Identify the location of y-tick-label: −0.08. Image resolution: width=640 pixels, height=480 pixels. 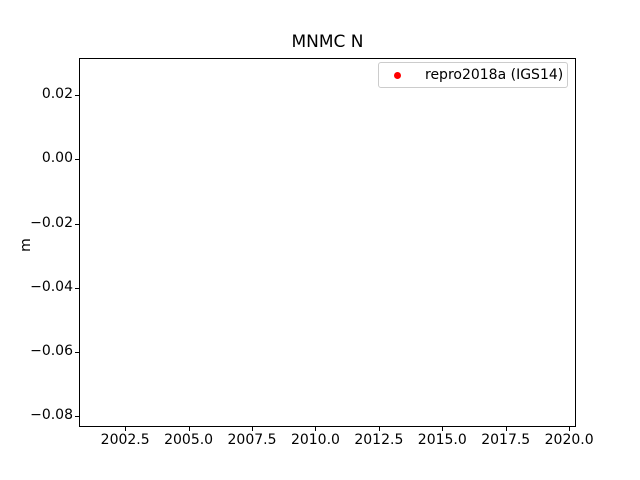
(51, 415).